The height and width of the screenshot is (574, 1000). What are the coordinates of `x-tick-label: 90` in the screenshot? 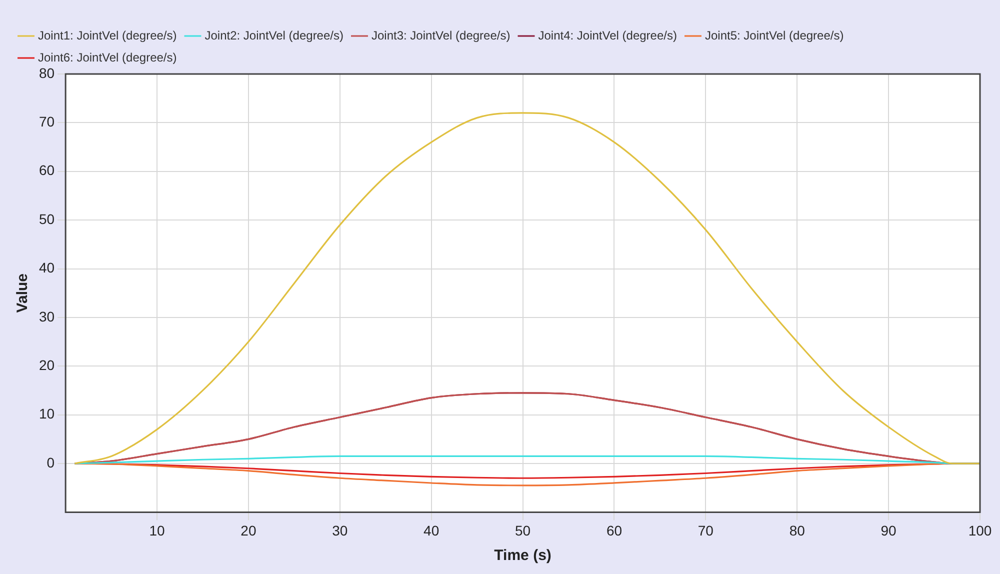 It's located at (888, 530).